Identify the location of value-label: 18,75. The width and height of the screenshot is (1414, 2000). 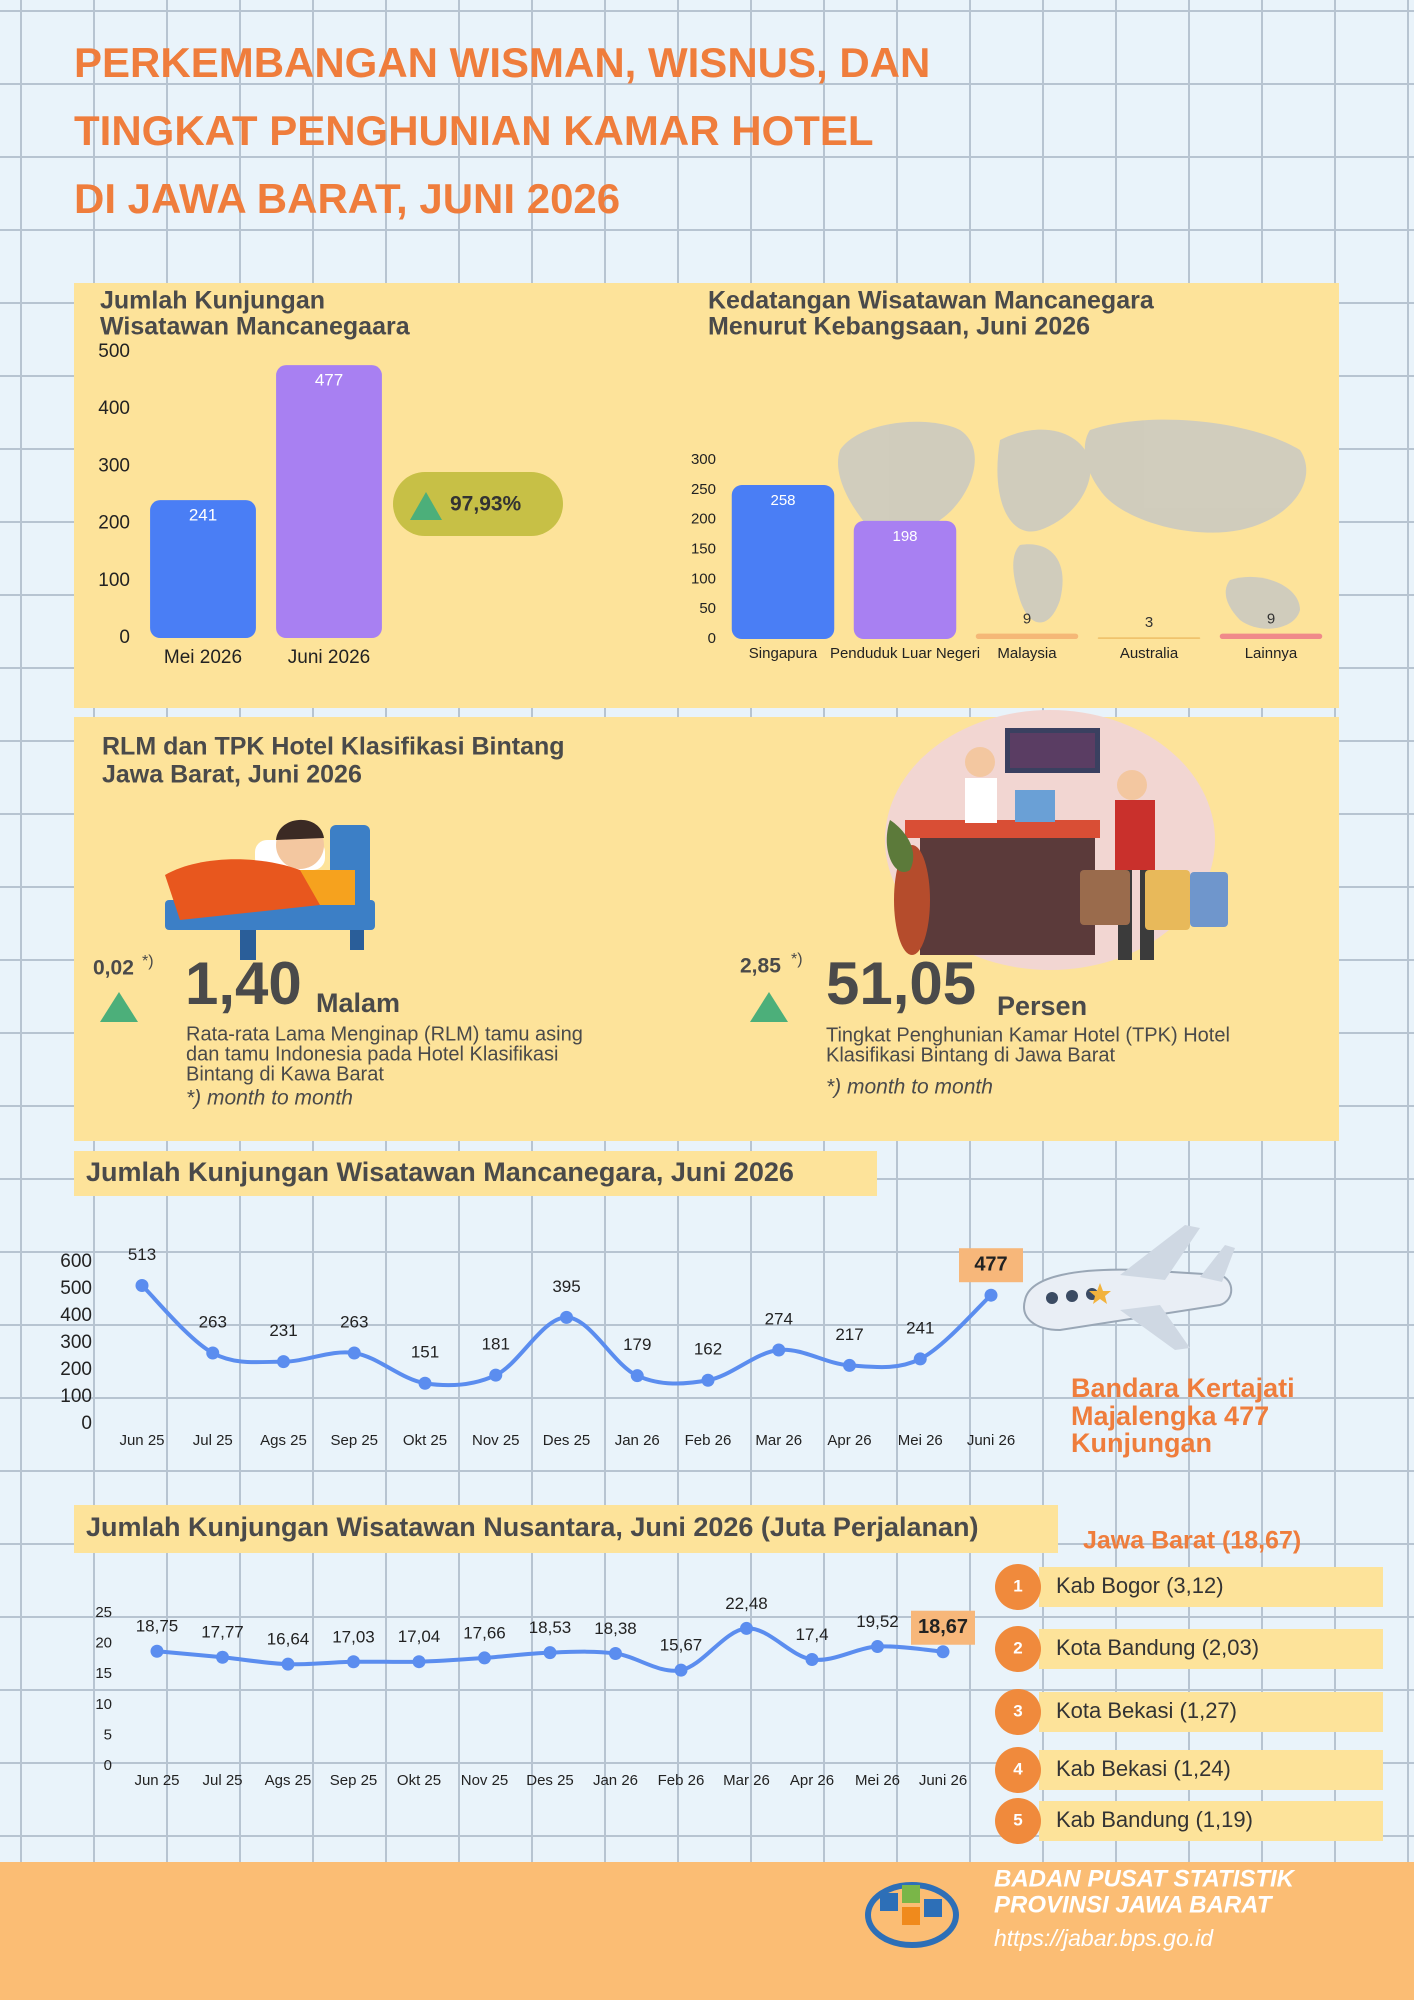
(157, 1626).